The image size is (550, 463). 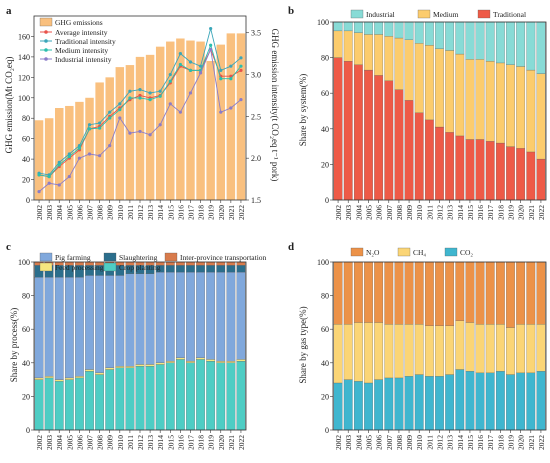 What do you see at coordinates (500, 442) in the screenshot?
I see `panel-d-x-tick-label: 2018` at bounding box center [500, 442].